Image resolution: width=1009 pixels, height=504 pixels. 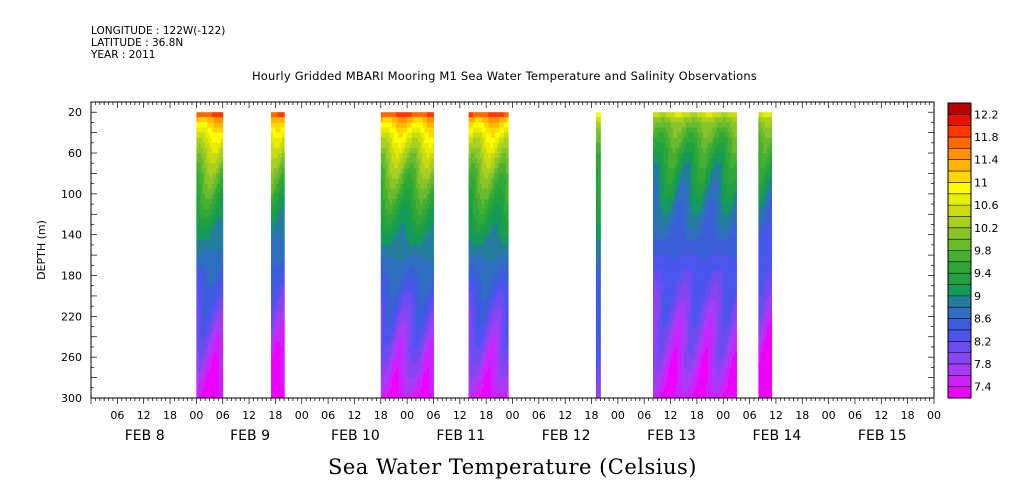 What do you see at coordinates (695, 255) in the screenshot?
I see `observation-block` at bounding box center [695, 255].